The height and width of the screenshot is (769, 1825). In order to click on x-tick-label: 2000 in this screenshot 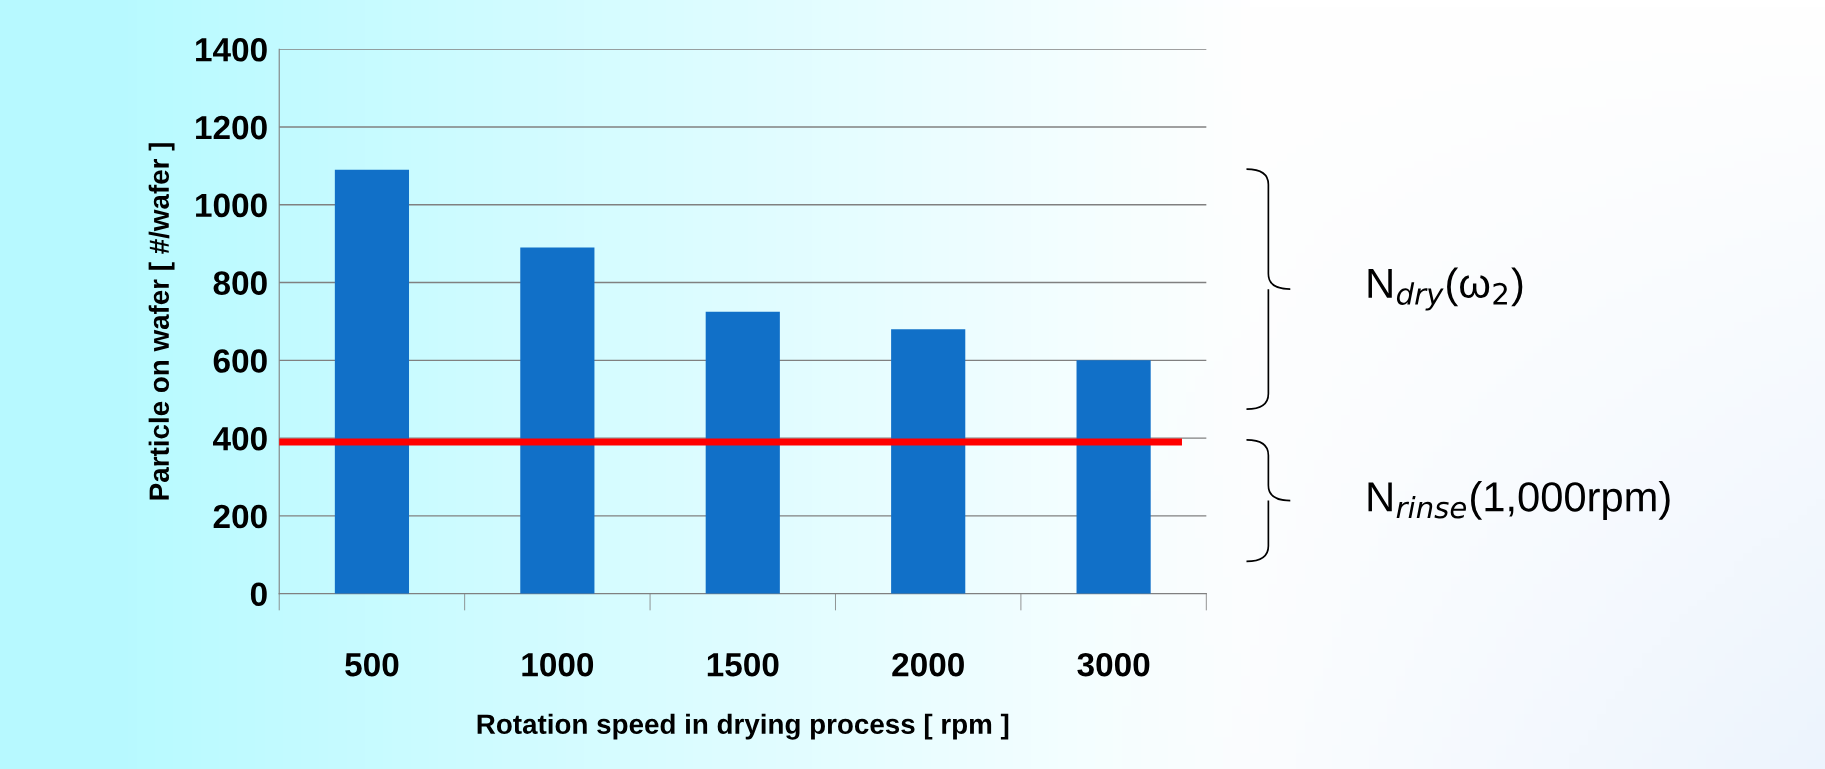, I will do `click(928, 664)`.